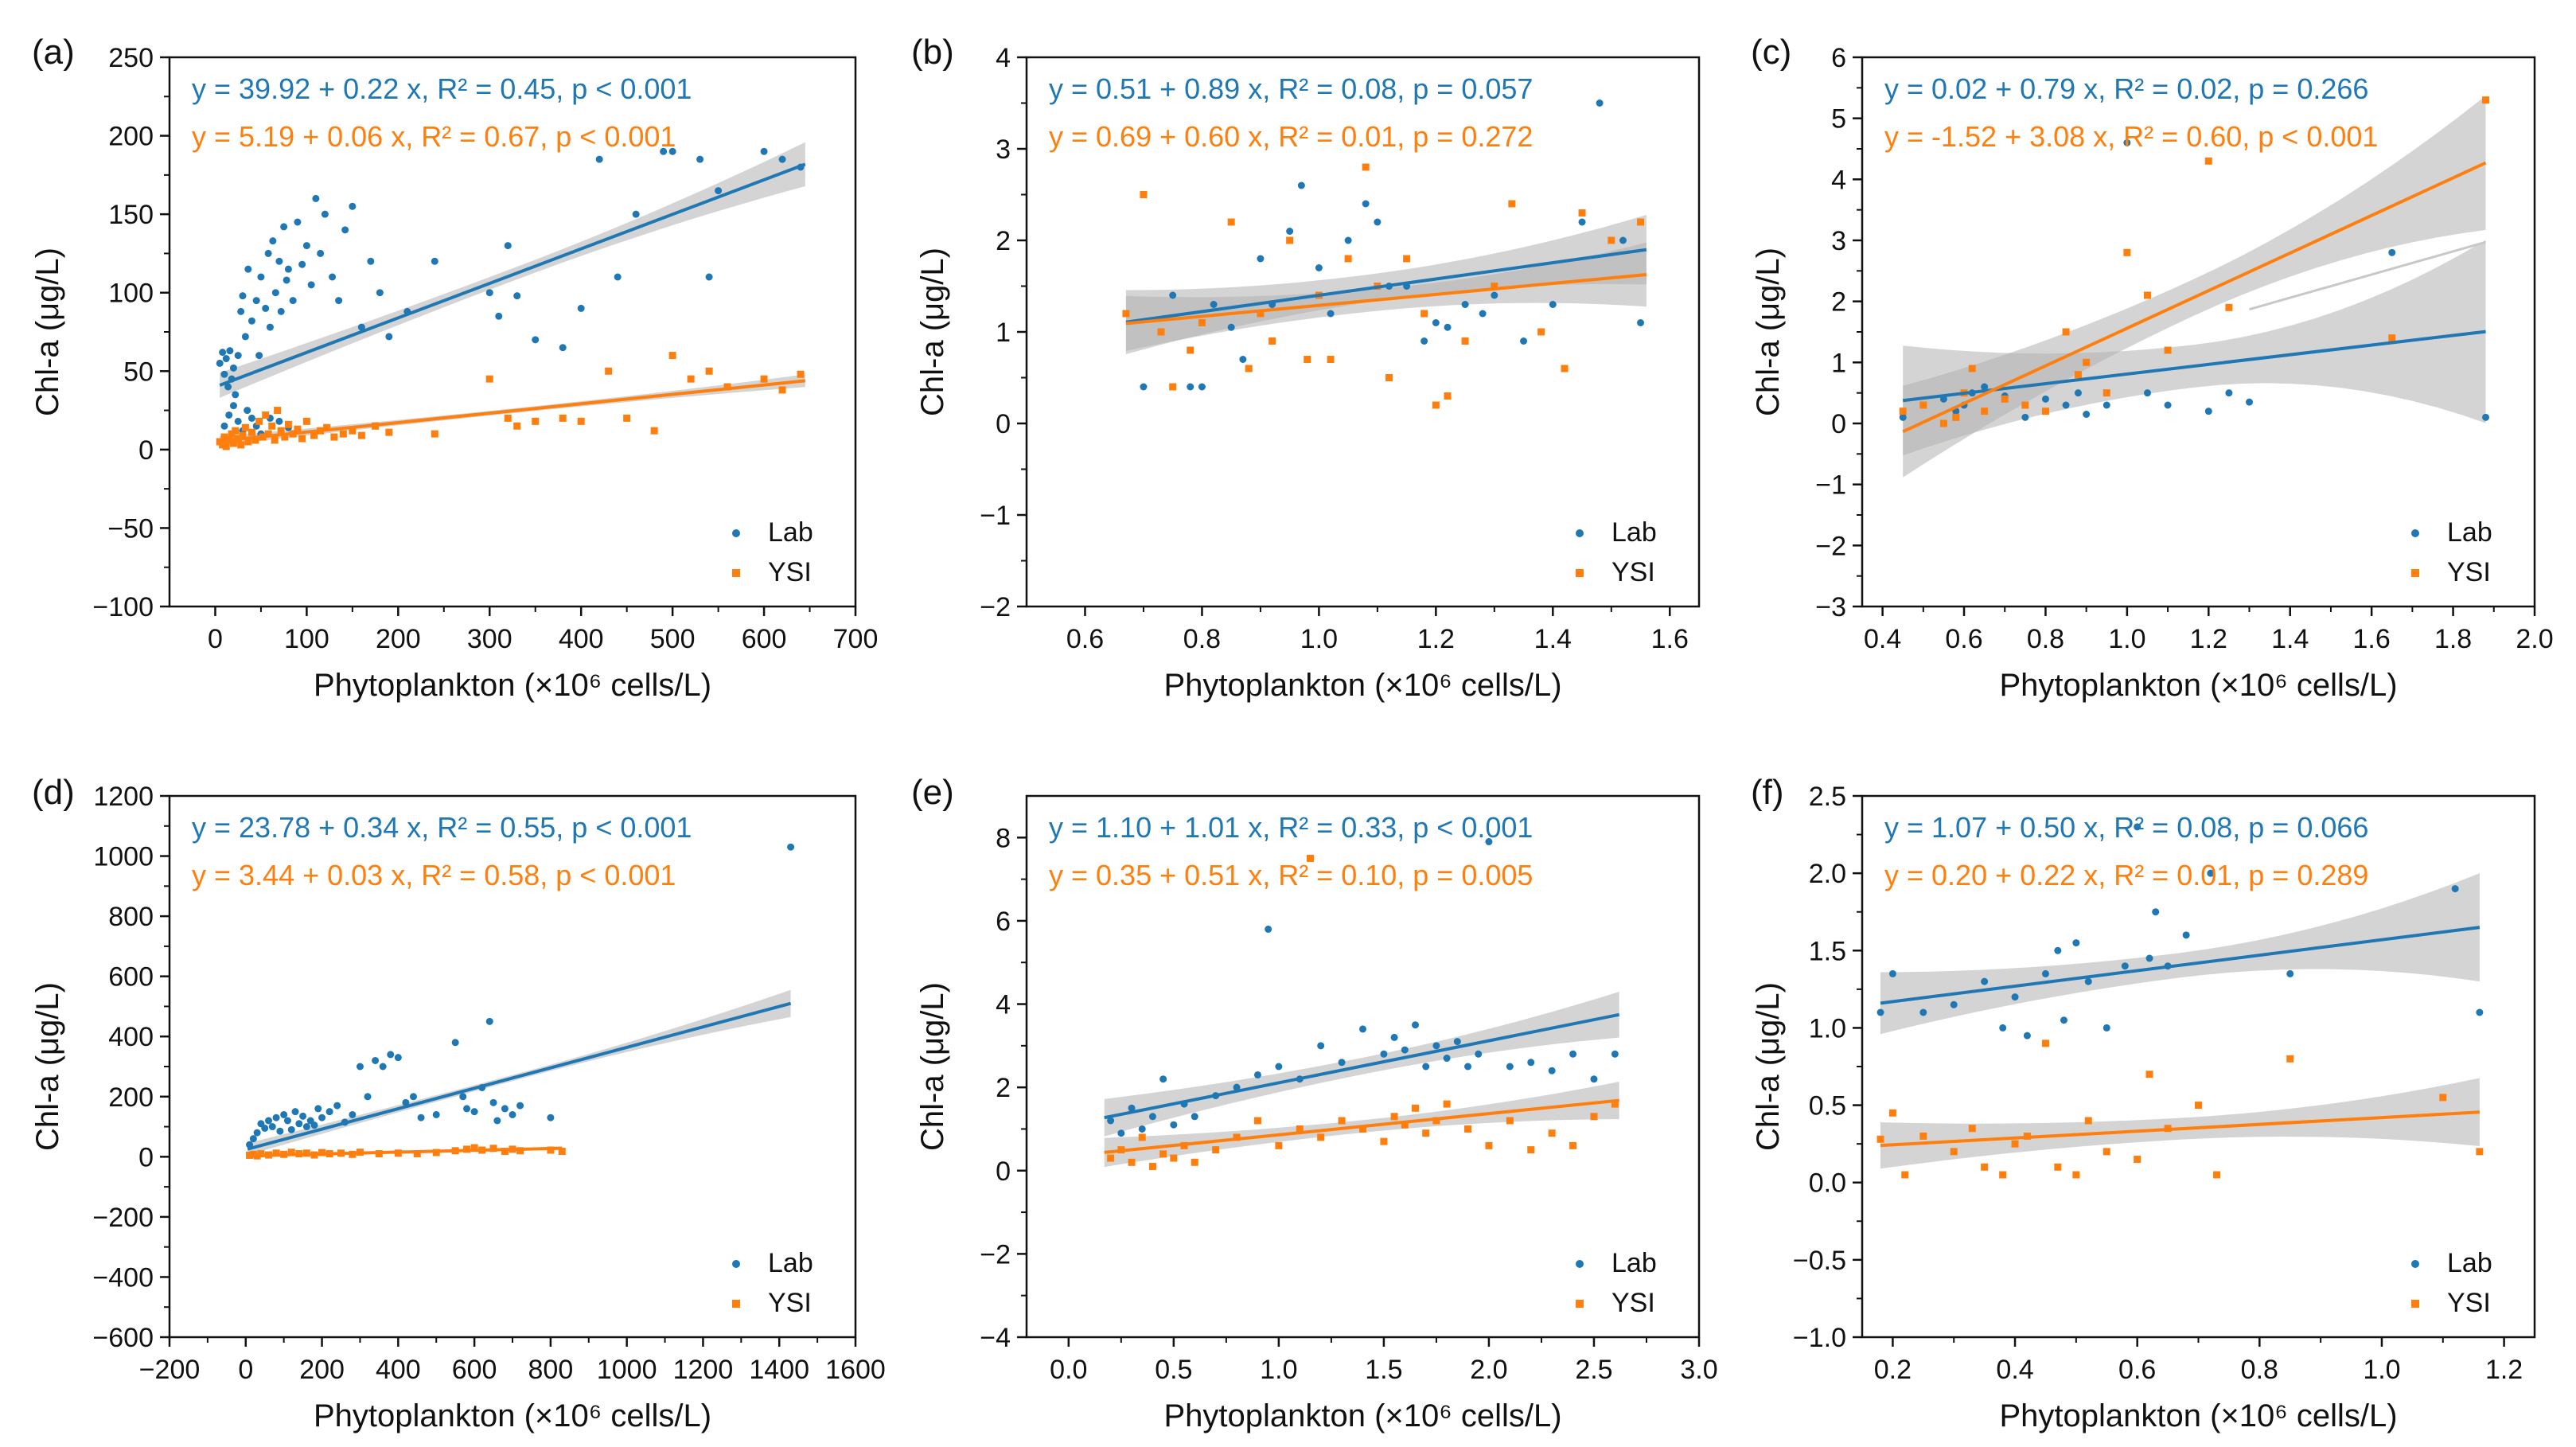 The image size is (2576, 1447). Describe the element at coordinates (1831, 485) in the screenshot. I see `y-tick-label: −1` at that location.